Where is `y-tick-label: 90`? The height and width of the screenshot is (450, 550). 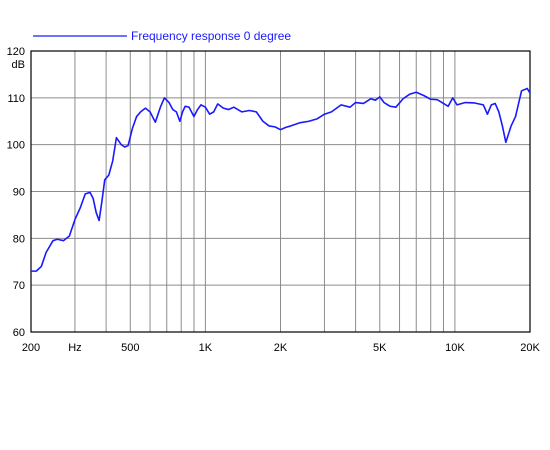 y-tick-label: 90 is located at coordinates (19, 193).